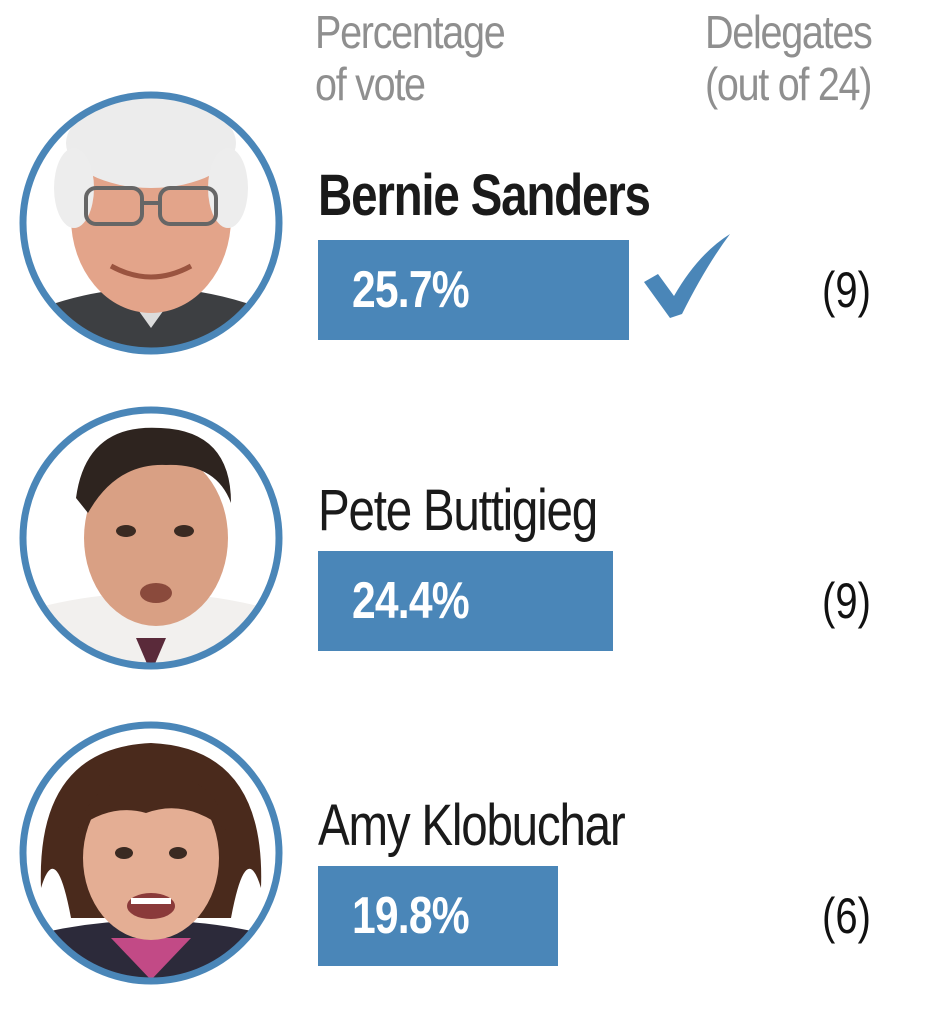 The width and height of the screenshot is (935, 1018). I want to click on delegates-header: Delegates (out of 24), so click(789, 58).